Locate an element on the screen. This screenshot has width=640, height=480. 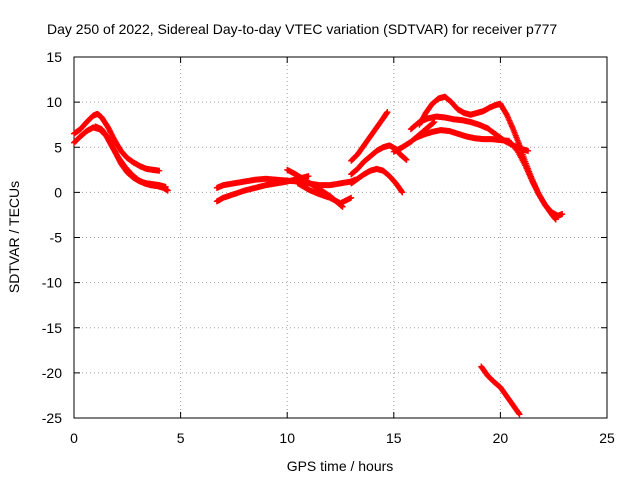
x-tick-label: 0 is located at coordinates (74, 438).